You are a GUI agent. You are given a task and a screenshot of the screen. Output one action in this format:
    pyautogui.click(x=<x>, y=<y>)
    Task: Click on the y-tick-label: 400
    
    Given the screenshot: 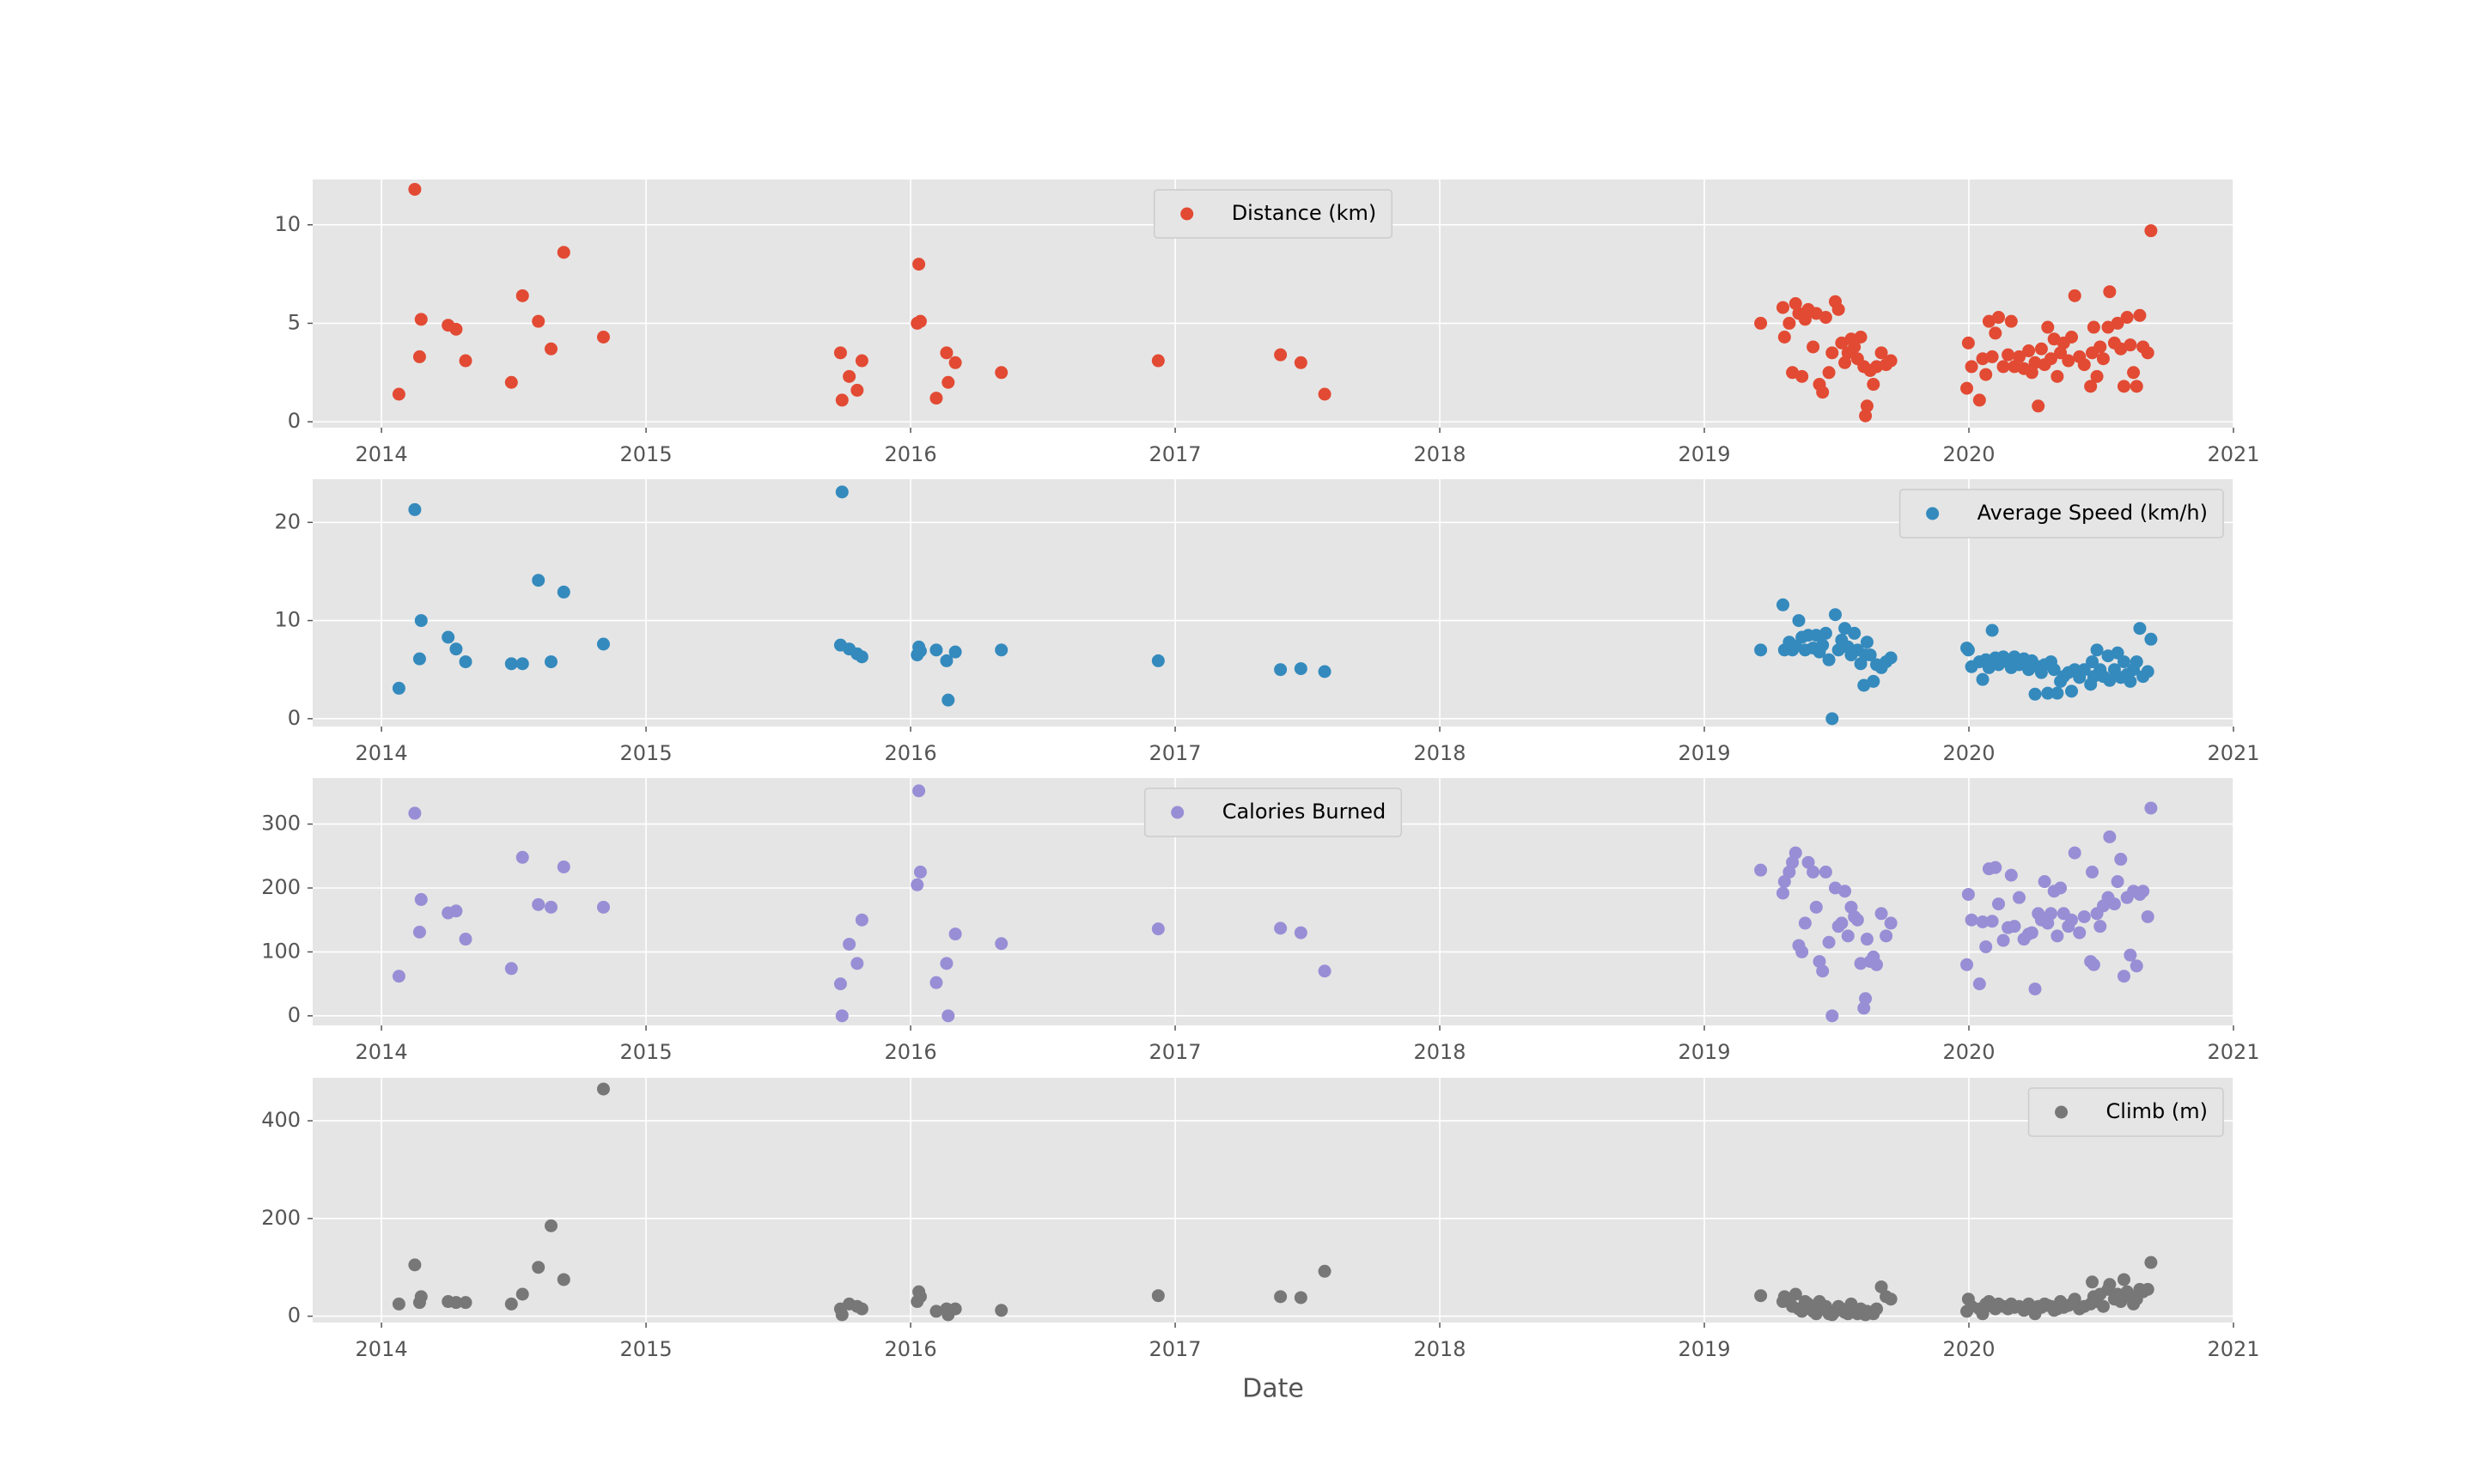 What is the action you would take?
    pyautogui.click(x=281, y=1120)
    